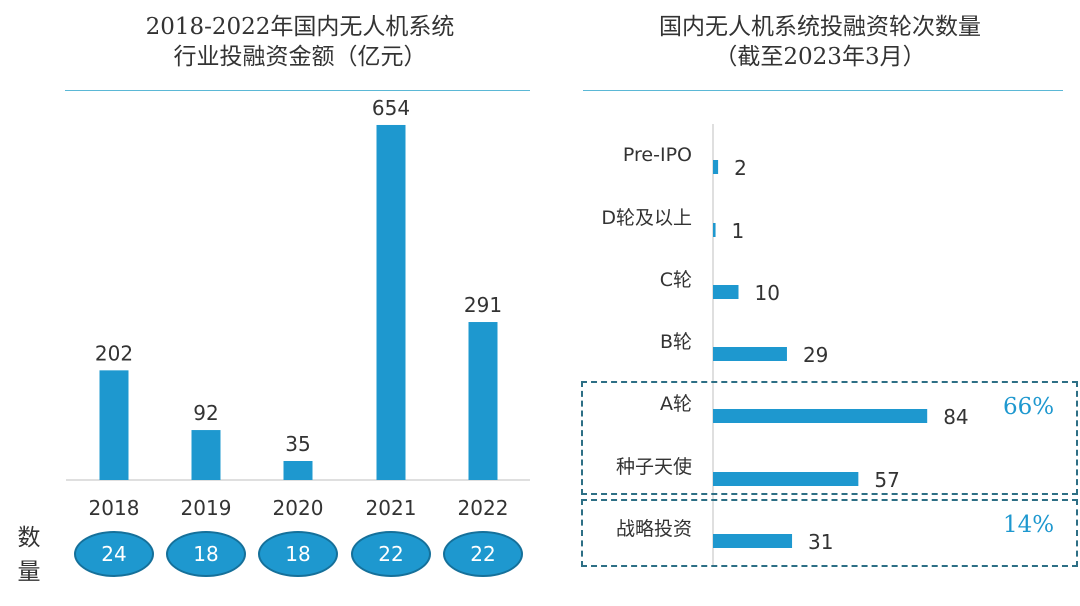 This screenshot has height=606, width=1080. Describe the element at coordinates (29, 572) in the screenshot. I see `count-label-char2: 量` at that location.